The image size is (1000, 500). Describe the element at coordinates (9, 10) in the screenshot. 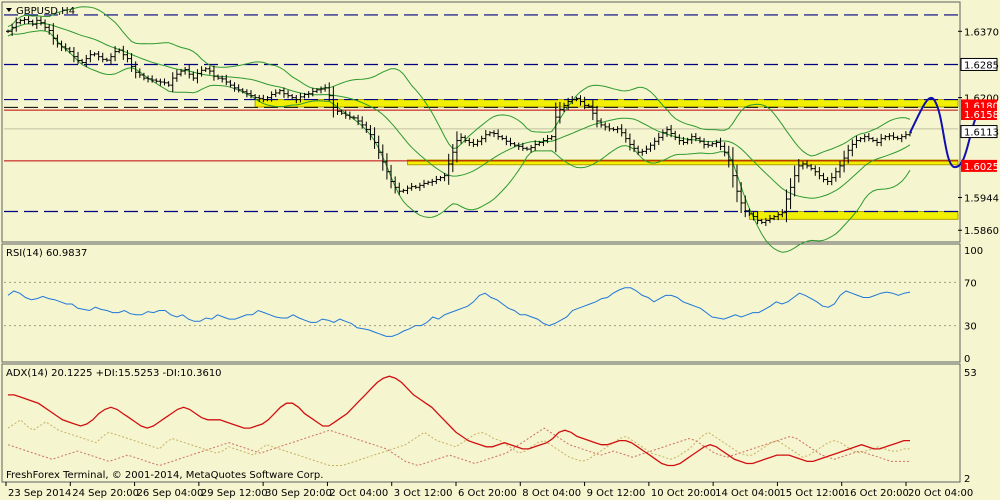

I see `chart-menu-triangle-icon` at that location.